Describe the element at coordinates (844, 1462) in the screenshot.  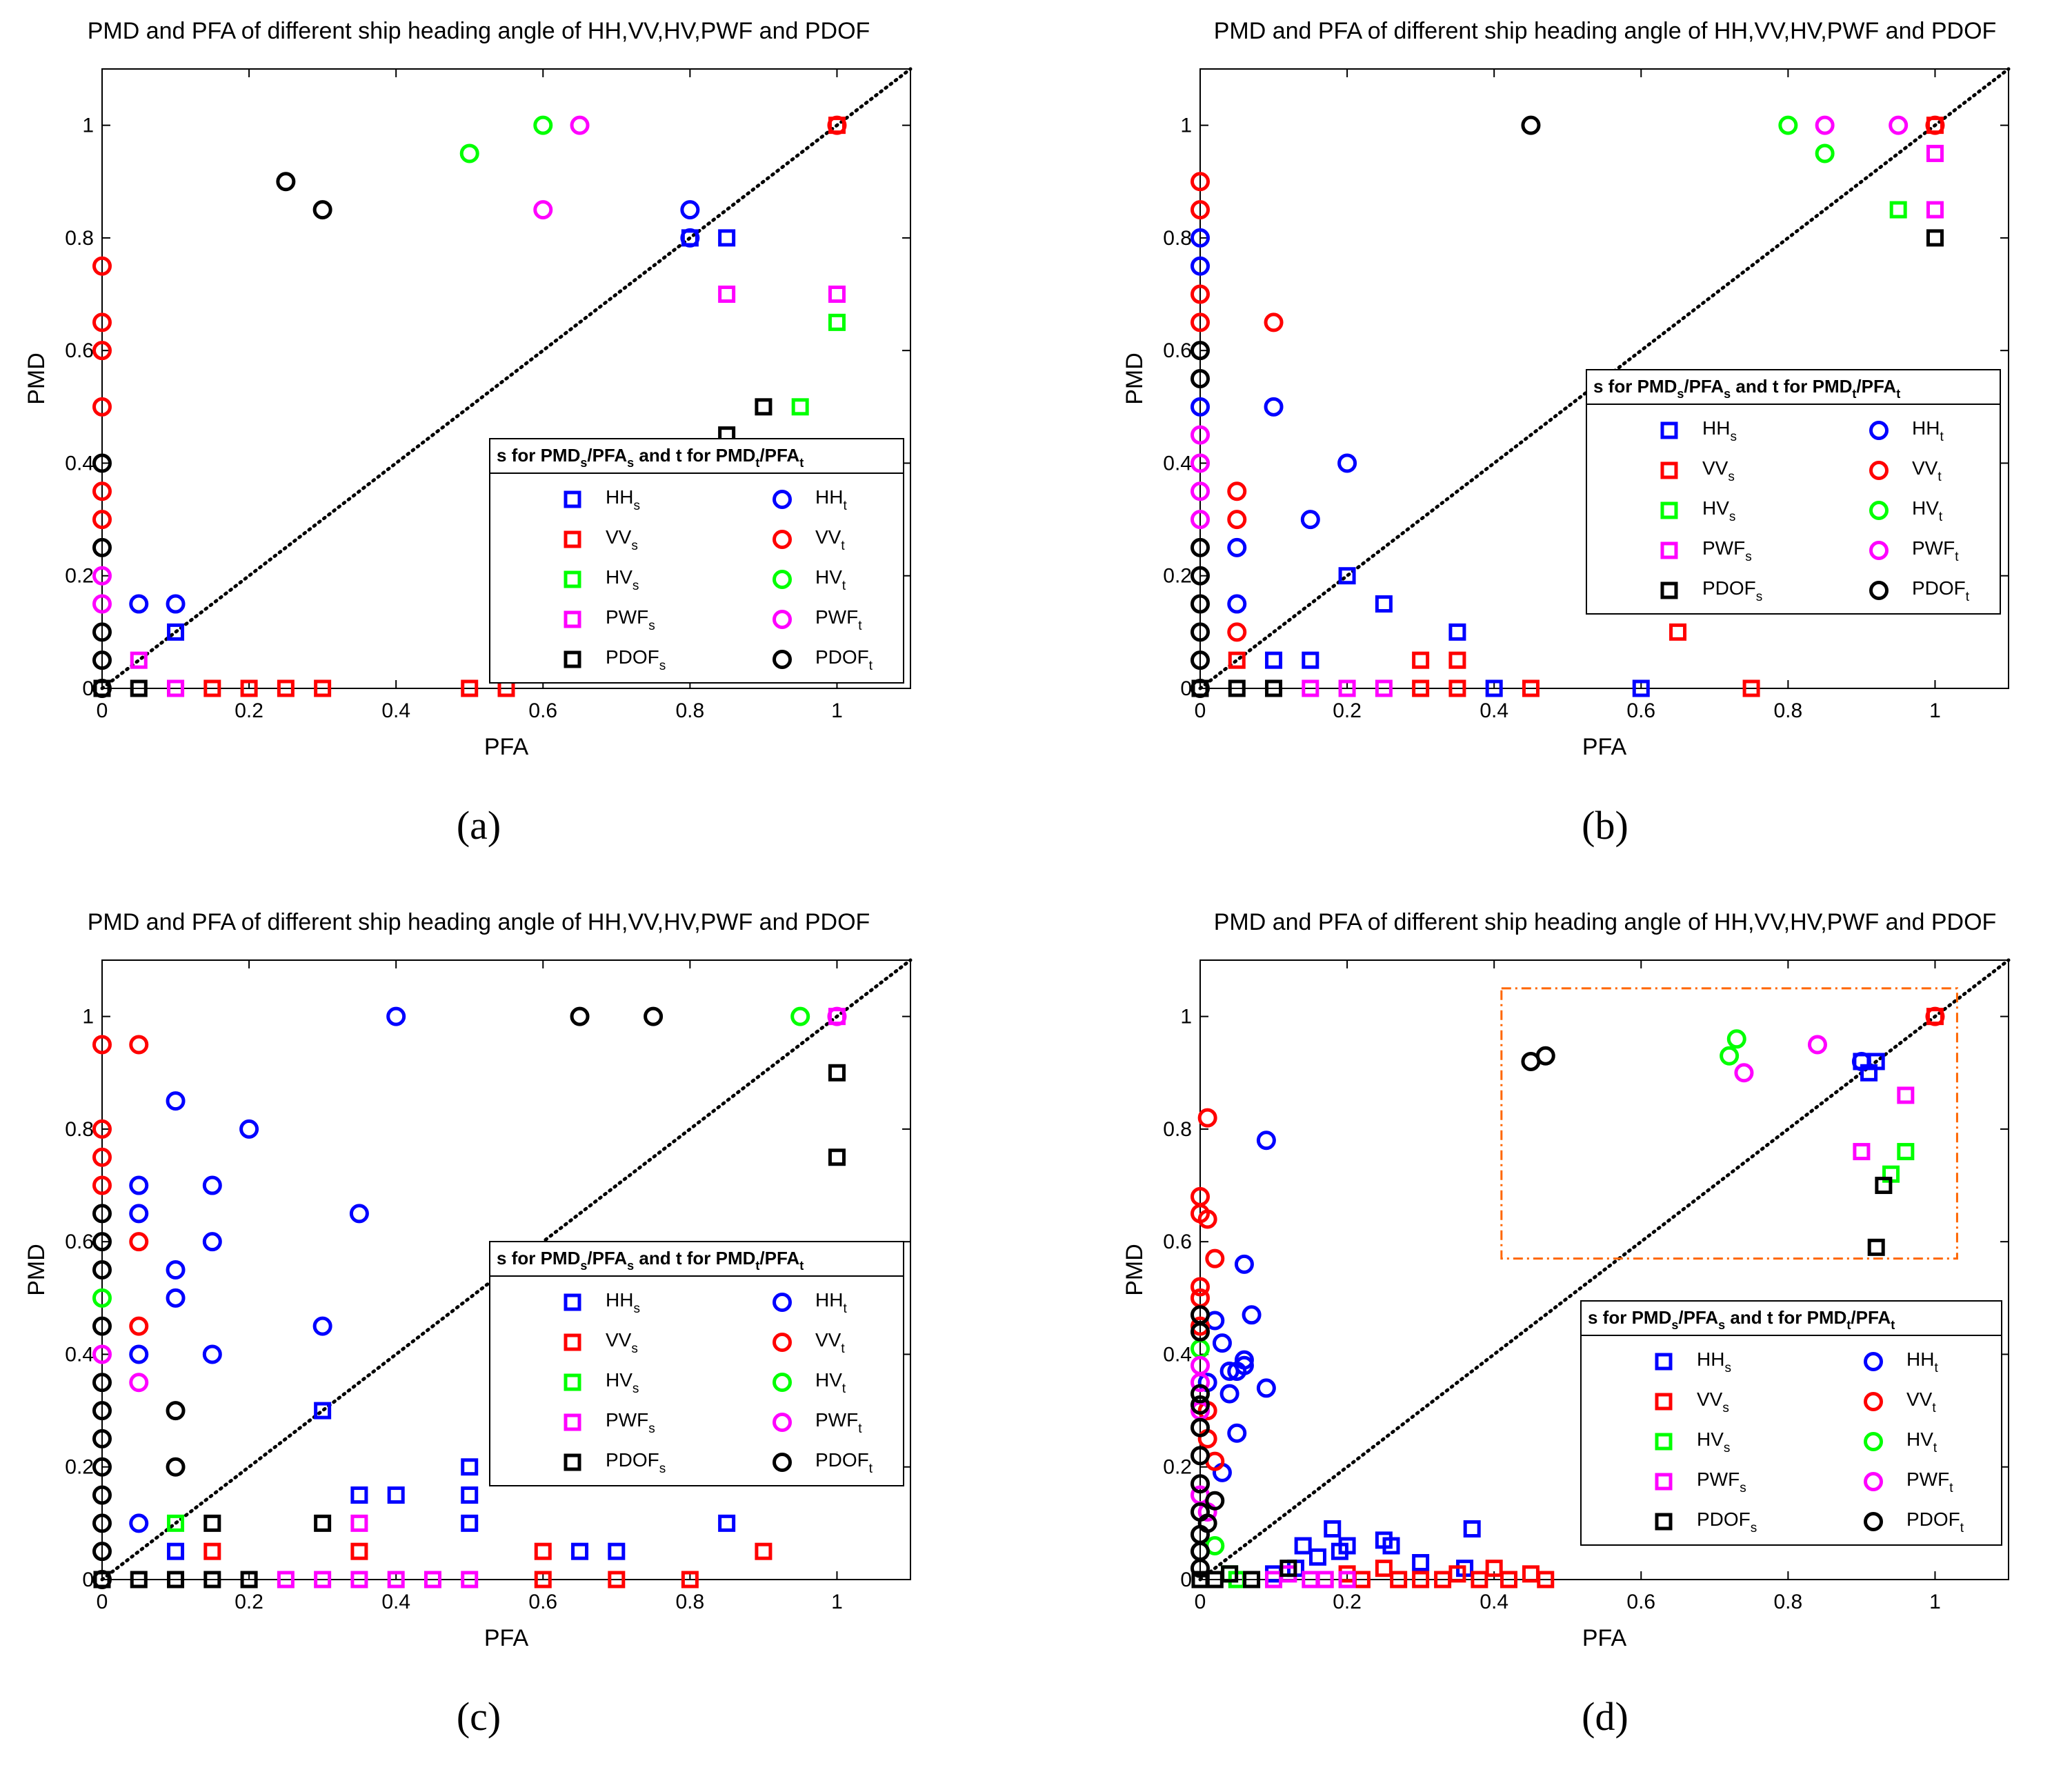
I see `legend-label-pdof-t: PDOFt` at that location.